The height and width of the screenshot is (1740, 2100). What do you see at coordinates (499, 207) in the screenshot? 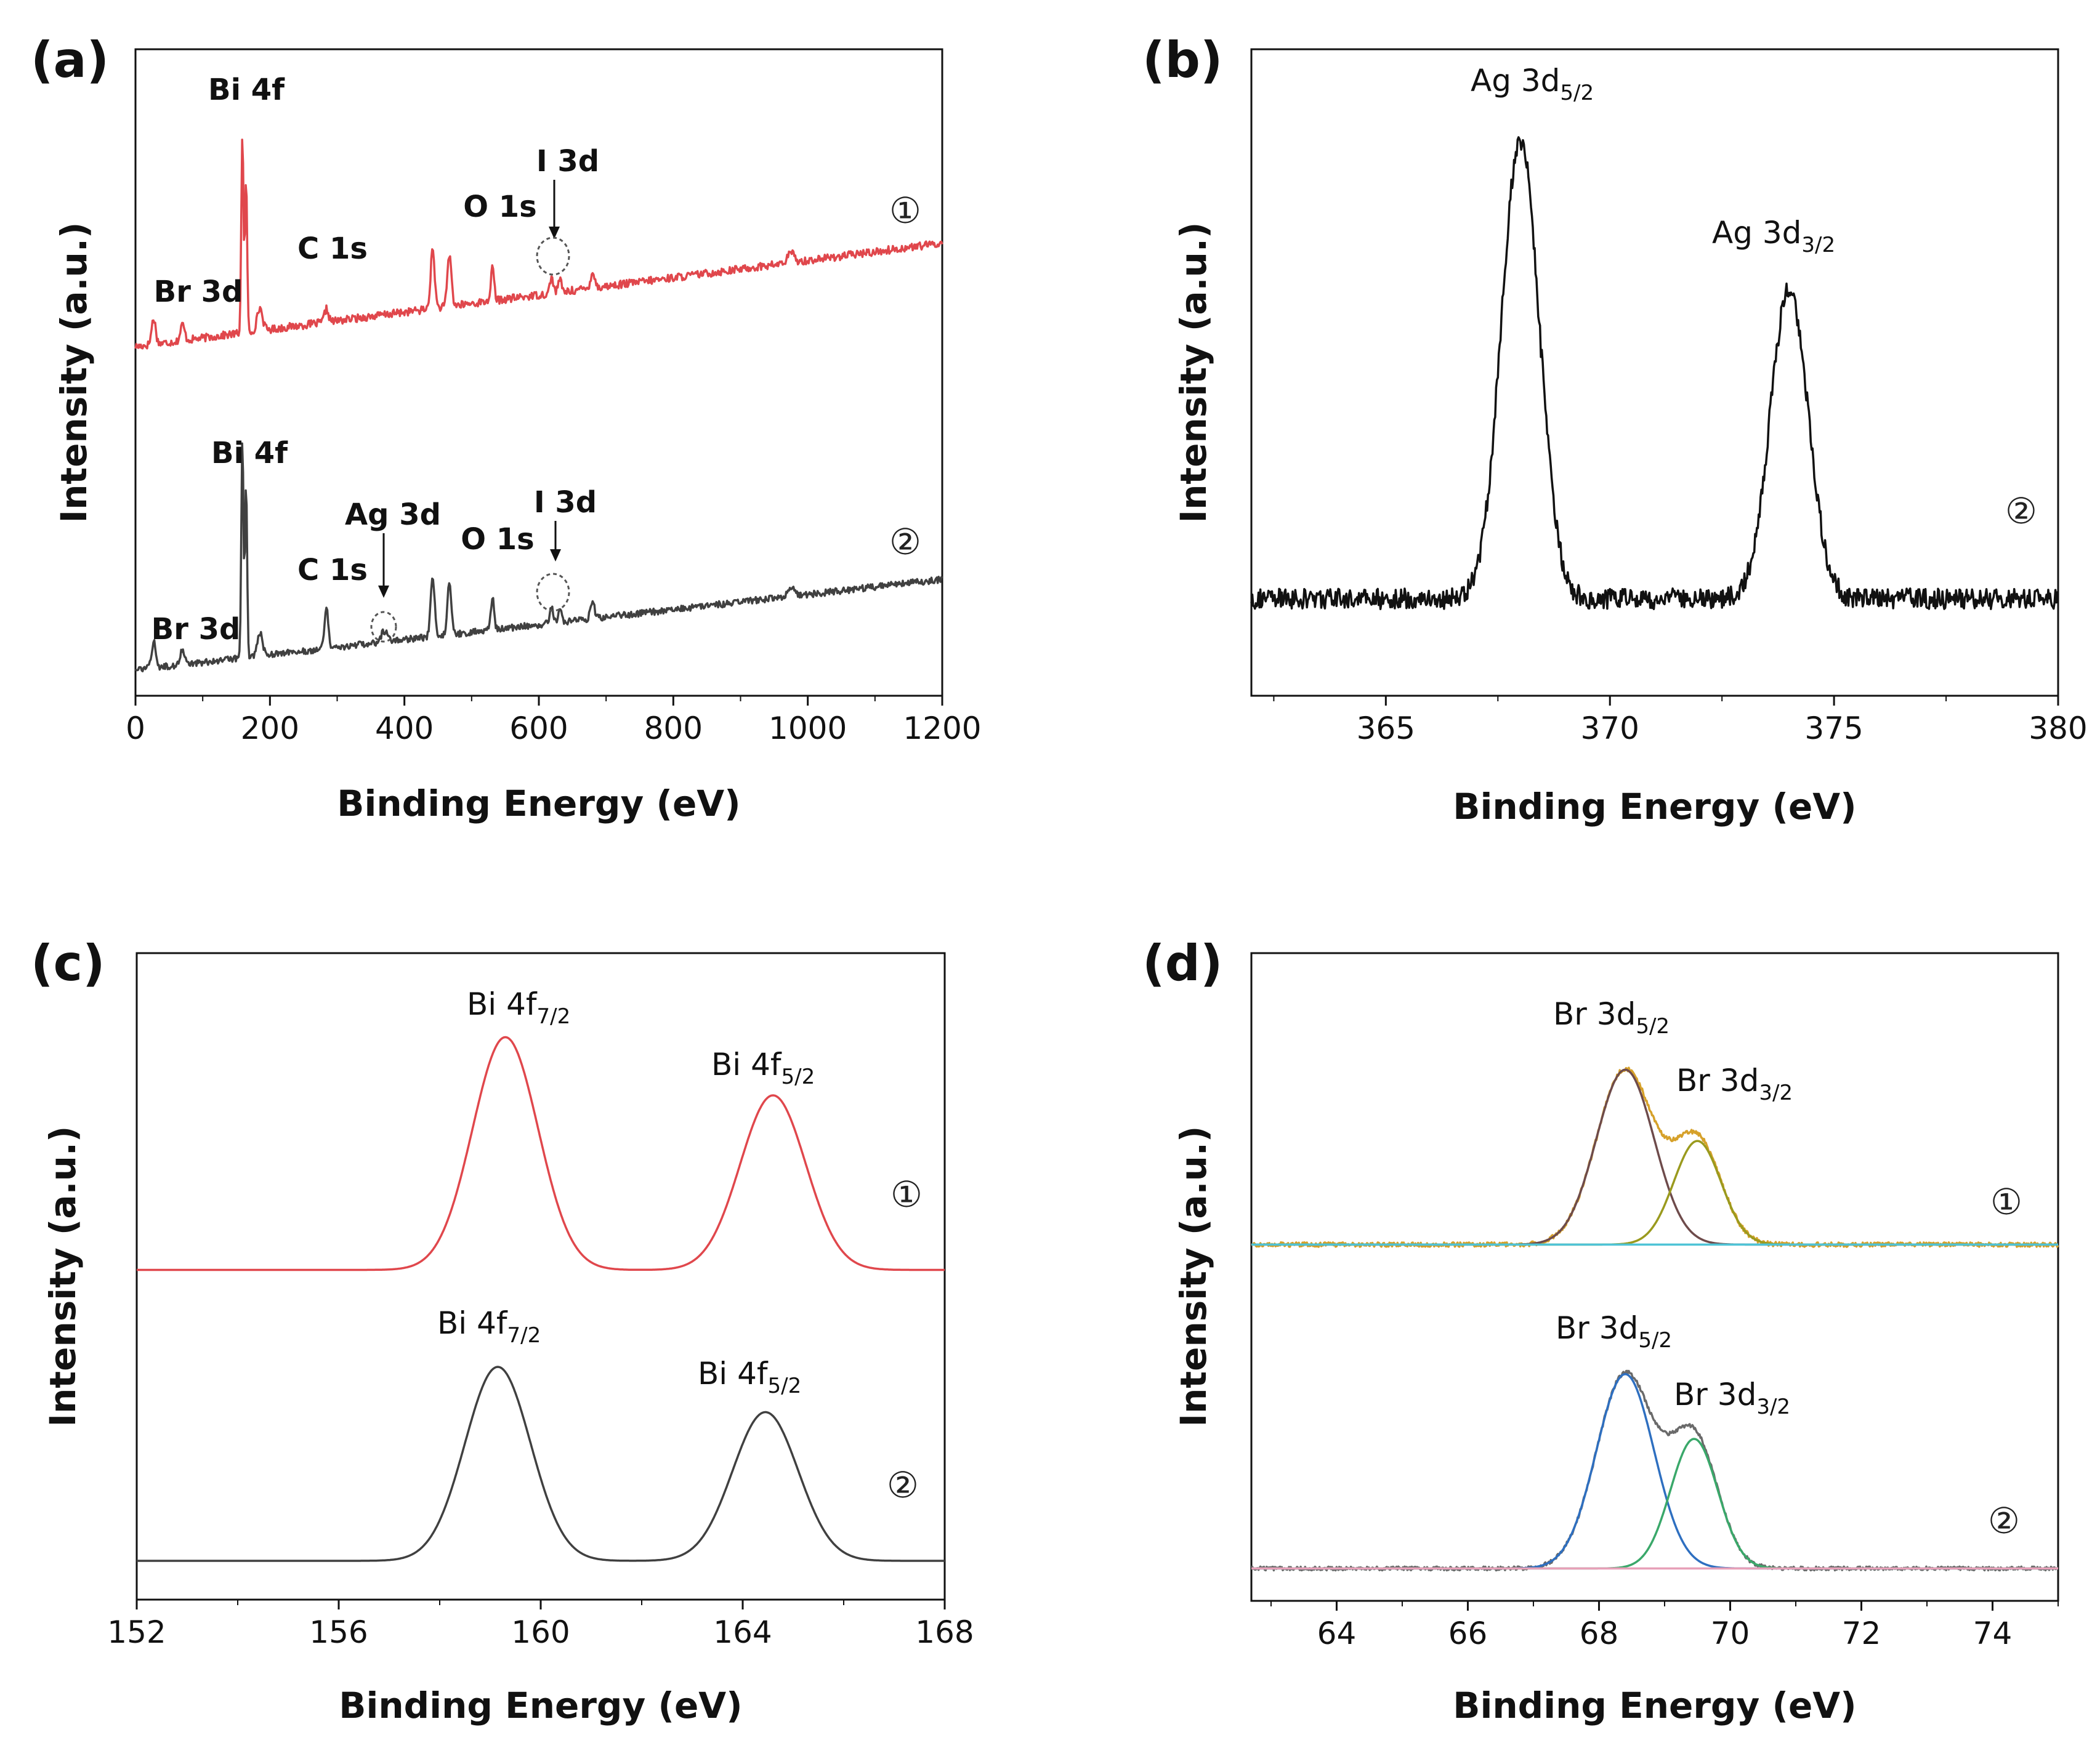
I see `peak-label-o1s-1: O 1s` at bounding box center [499, 207].